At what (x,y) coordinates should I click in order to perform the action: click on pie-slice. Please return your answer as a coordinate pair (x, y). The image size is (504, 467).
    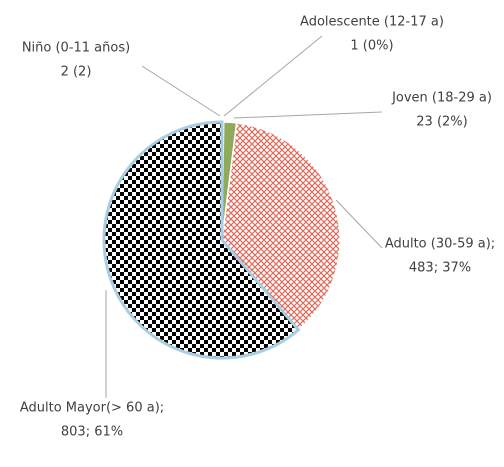
    Looking at the image, I should click on (281, 227).